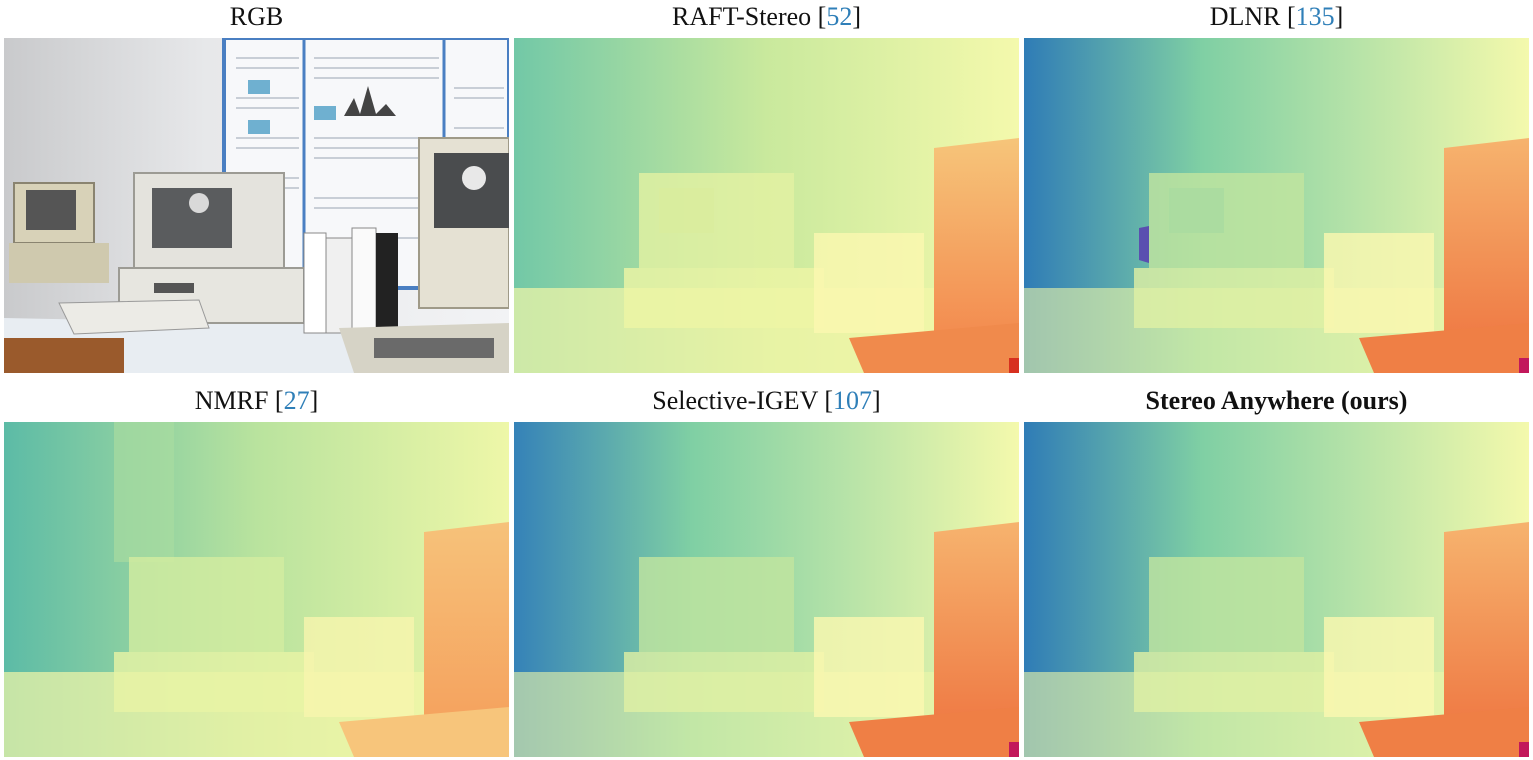 The image size is (1533, 760). I want to click on citation-link: 107, so click(853, 400).